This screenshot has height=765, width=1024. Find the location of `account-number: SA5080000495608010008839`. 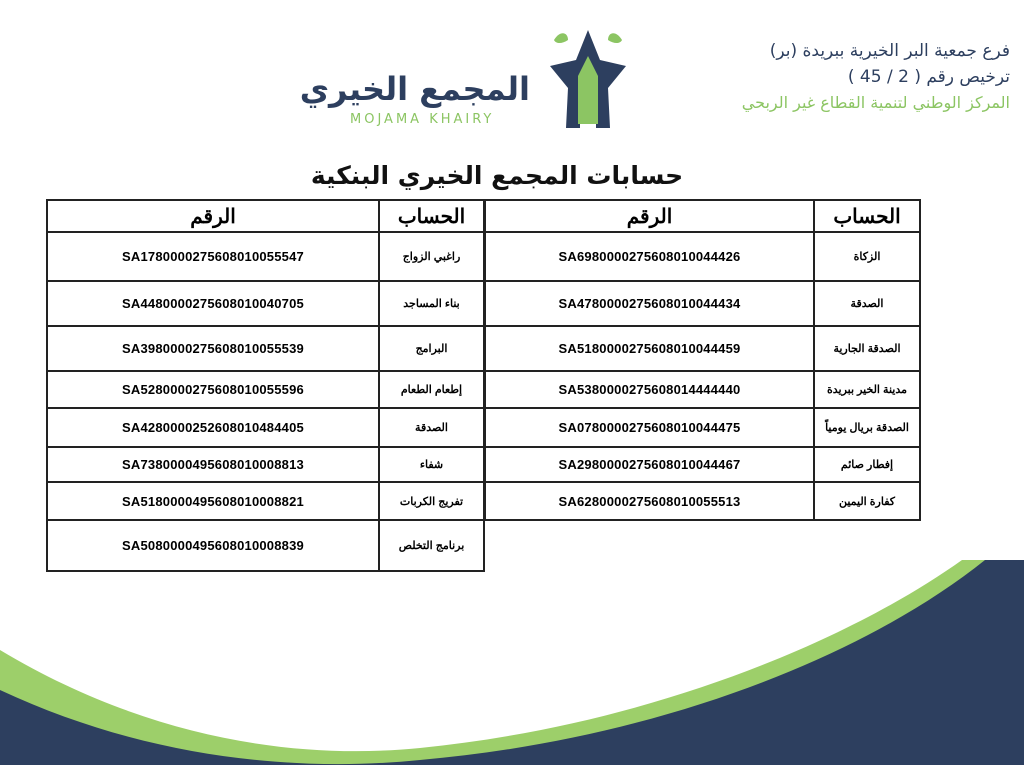

account-number: SA5080000495608010008839 is located at coordinates (213, 545).